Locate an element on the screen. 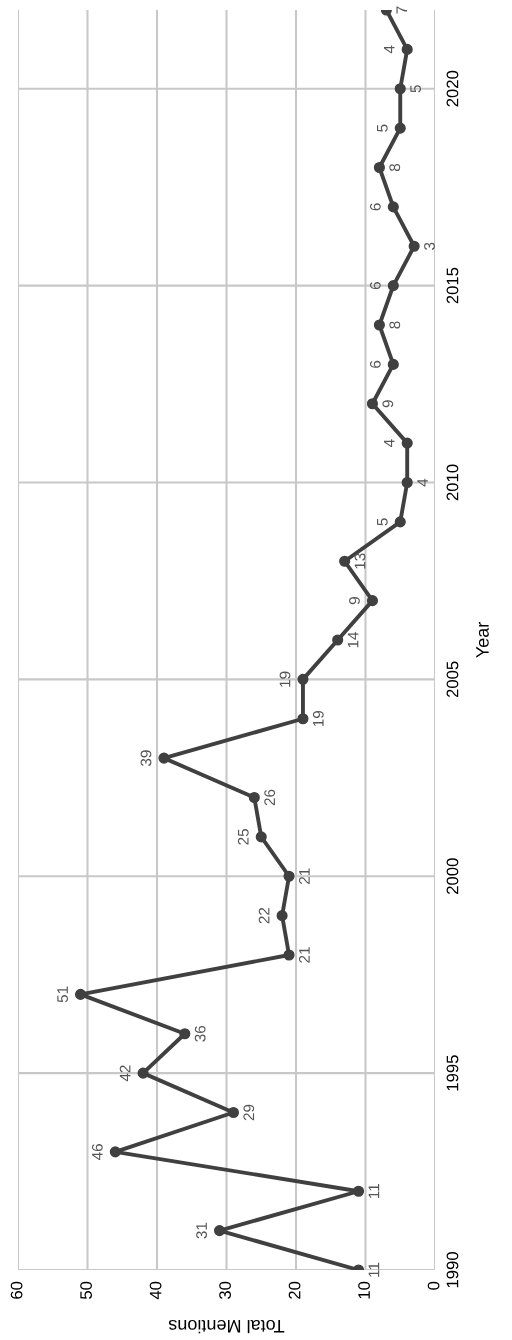 The width and height of the screenshot is (512, 1340). data-label: 22 is located at coordinates (264, 915).